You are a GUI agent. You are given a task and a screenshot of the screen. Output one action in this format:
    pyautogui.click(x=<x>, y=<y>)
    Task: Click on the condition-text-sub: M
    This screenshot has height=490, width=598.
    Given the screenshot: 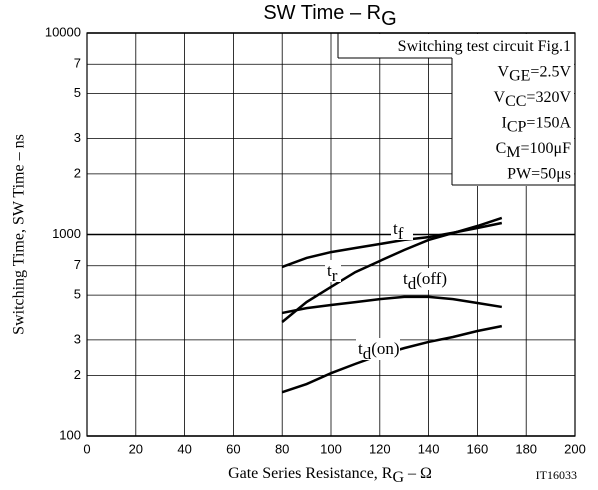 What is the action you would take?
    pyautogui.click(x=513, y=152)
    